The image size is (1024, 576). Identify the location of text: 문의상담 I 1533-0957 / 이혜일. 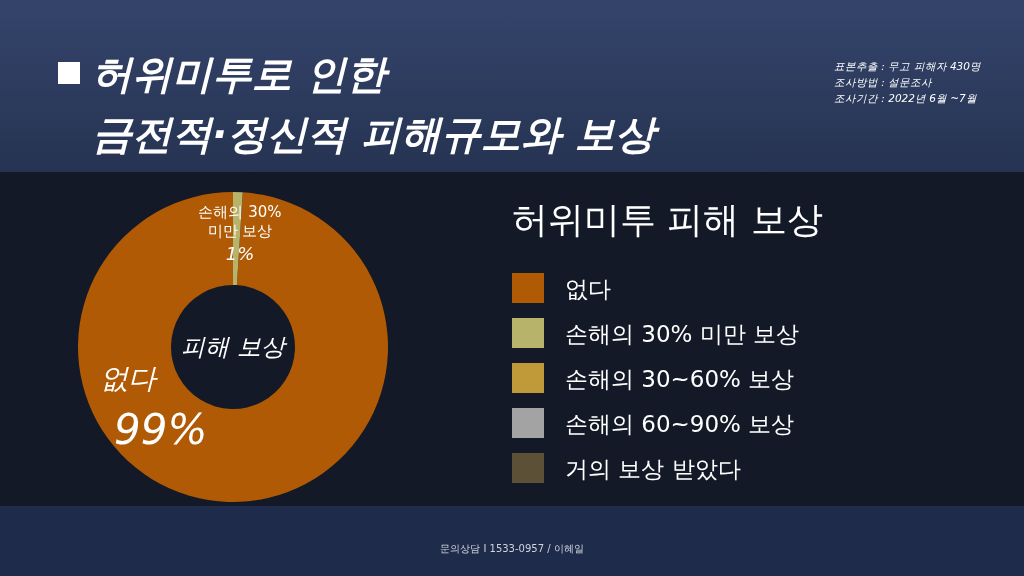
(512, 548).